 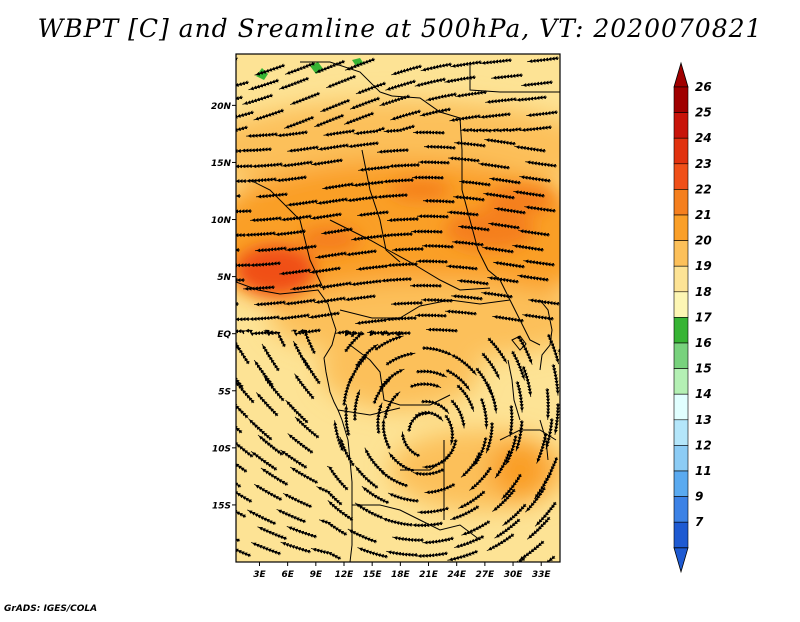 What do you see at coordinates (520, 200) in the screenshot?
I see `field-hot-ne` at bounding box center [520, 200].